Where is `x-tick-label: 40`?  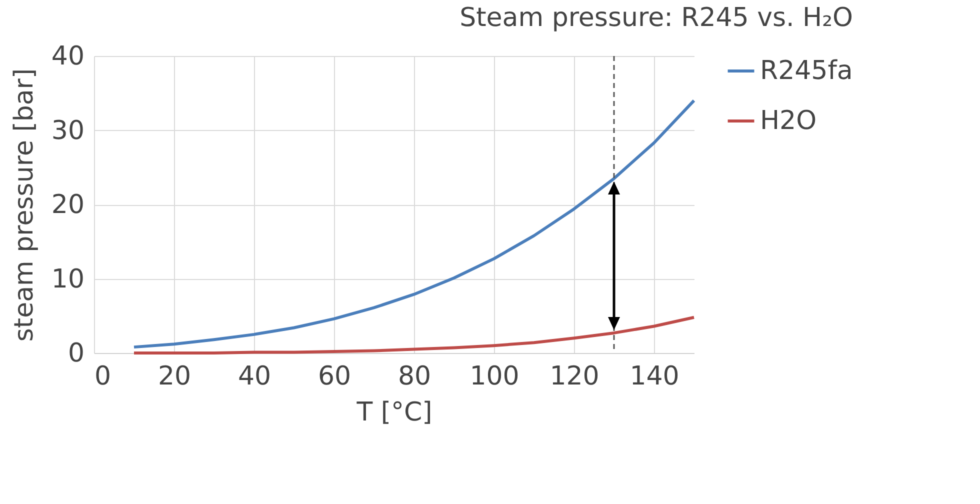
x-tick-label: 40 is located at coordinates (255, 377).